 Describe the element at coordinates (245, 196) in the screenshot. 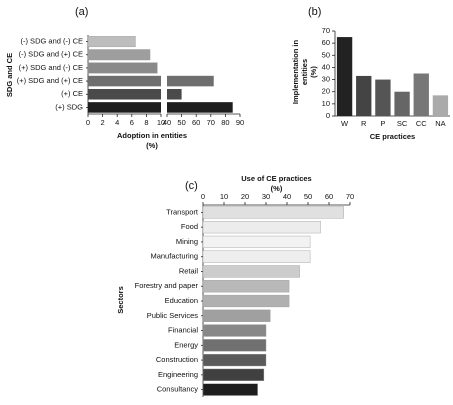

I see `x-tick-label: 20` at that location.